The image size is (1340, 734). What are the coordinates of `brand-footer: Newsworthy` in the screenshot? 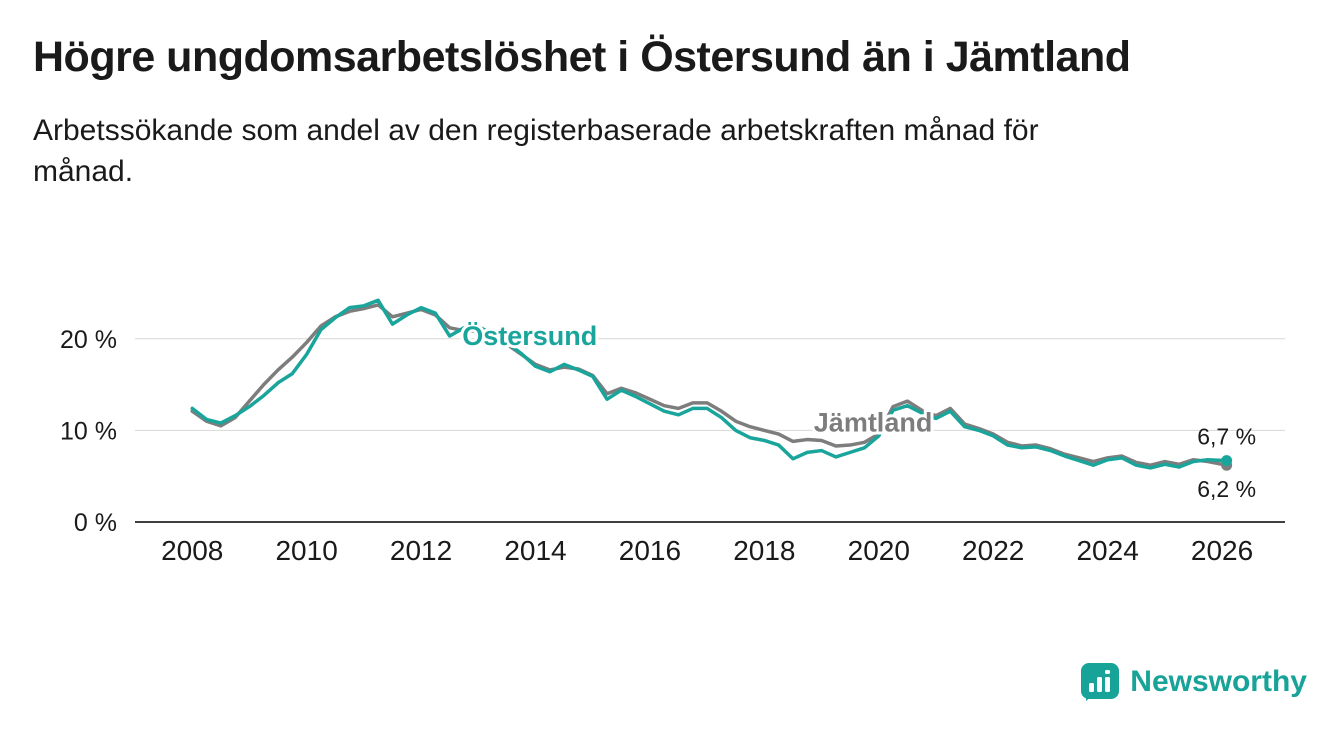 It's located at (1193, 682).